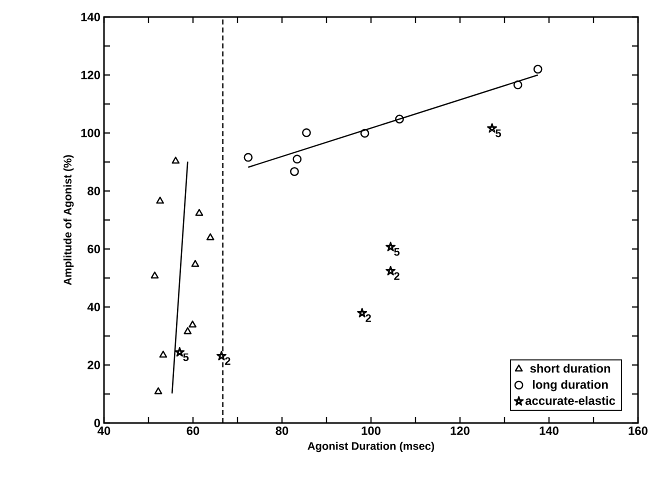 The width and height of the screenshot is (656, 492). Describe the element at coordinates (549, 430) in the screenshot. I see `x-tick-label: 140` at that location.